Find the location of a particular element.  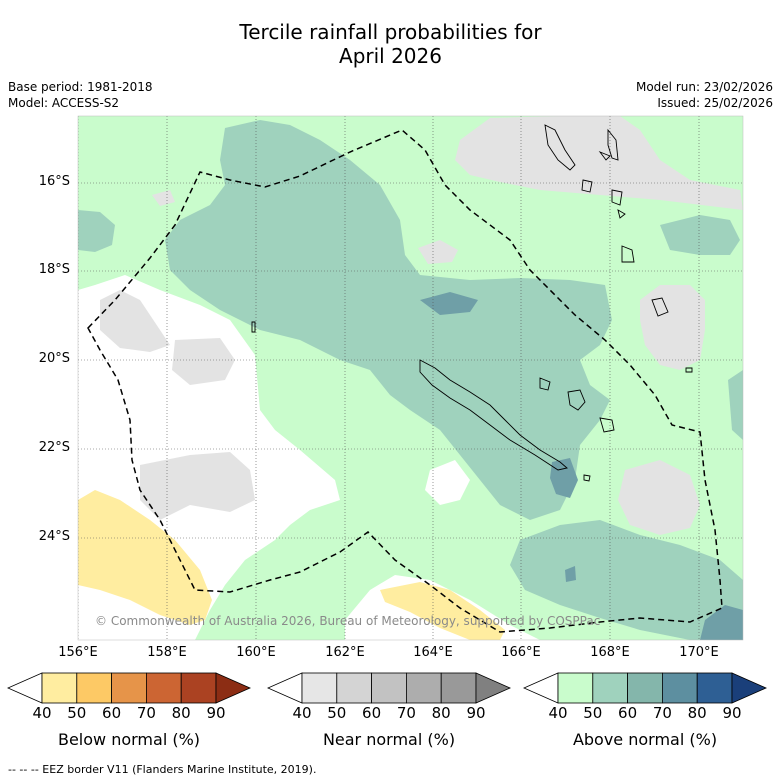

matthew-island-outline is located at coordinates (672, 335).